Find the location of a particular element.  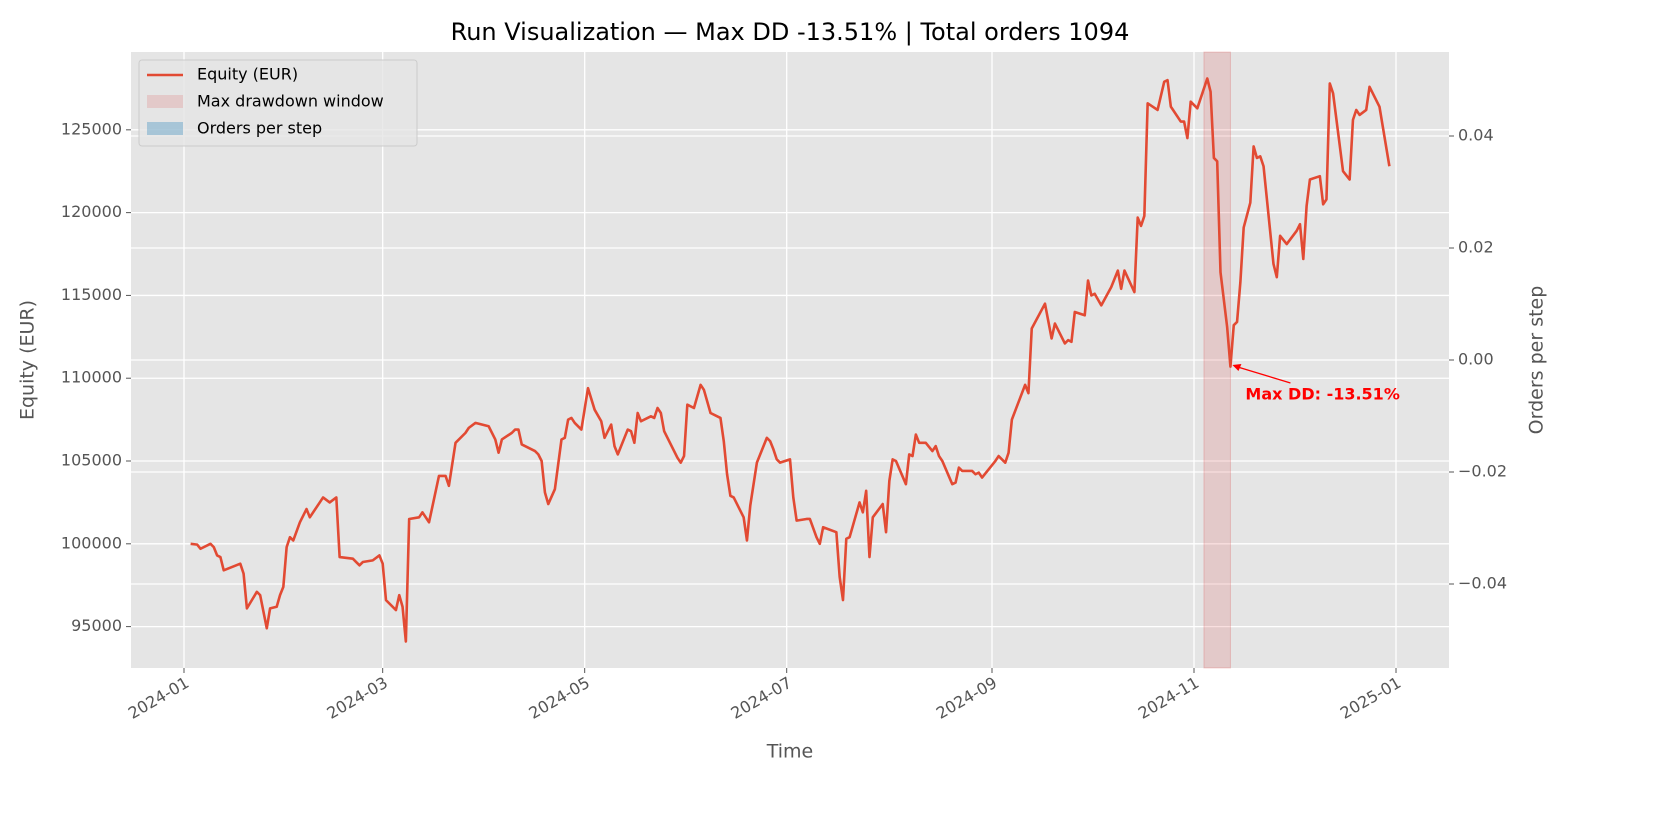

annotation-text: Max DD: -13.51% is located at coordinates (1322, 393).